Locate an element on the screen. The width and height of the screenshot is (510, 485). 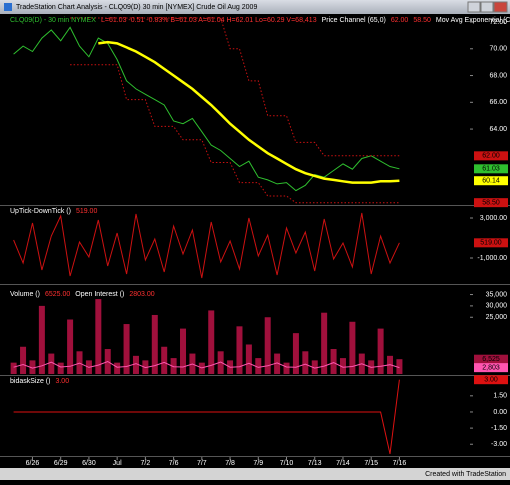
close-button is located at coordinates (500, 7).